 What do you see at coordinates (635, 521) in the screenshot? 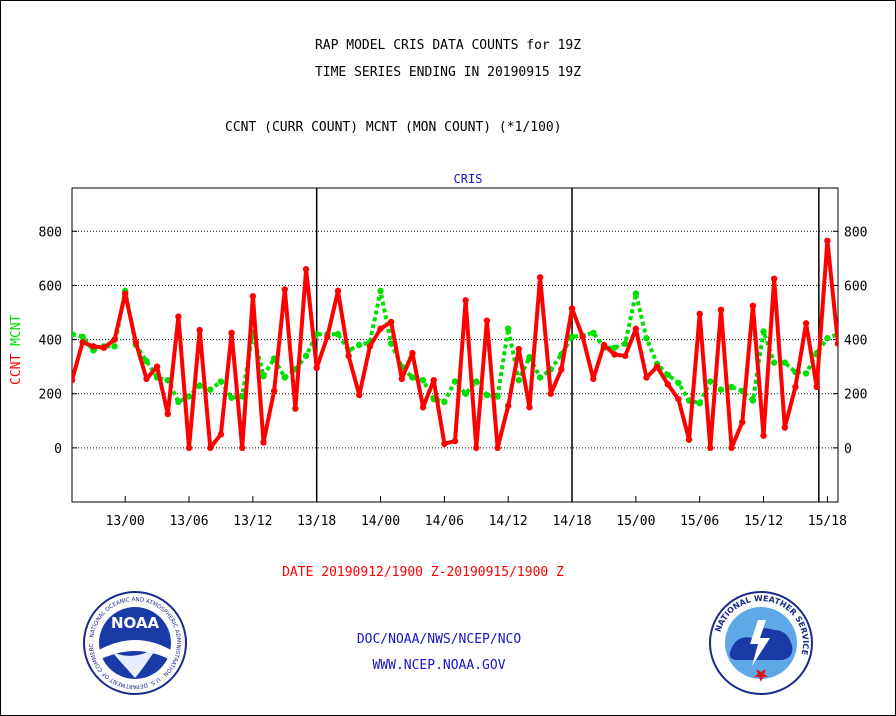
I see `x-tick-label: 15/00` at bounding box center [635, 521].